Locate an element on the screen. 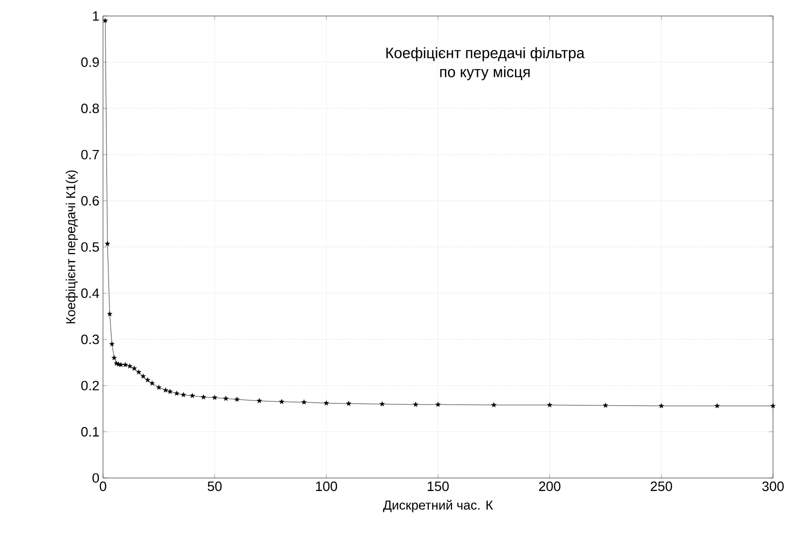  y-tick-label: 0 is located at coordinates (95, 478).